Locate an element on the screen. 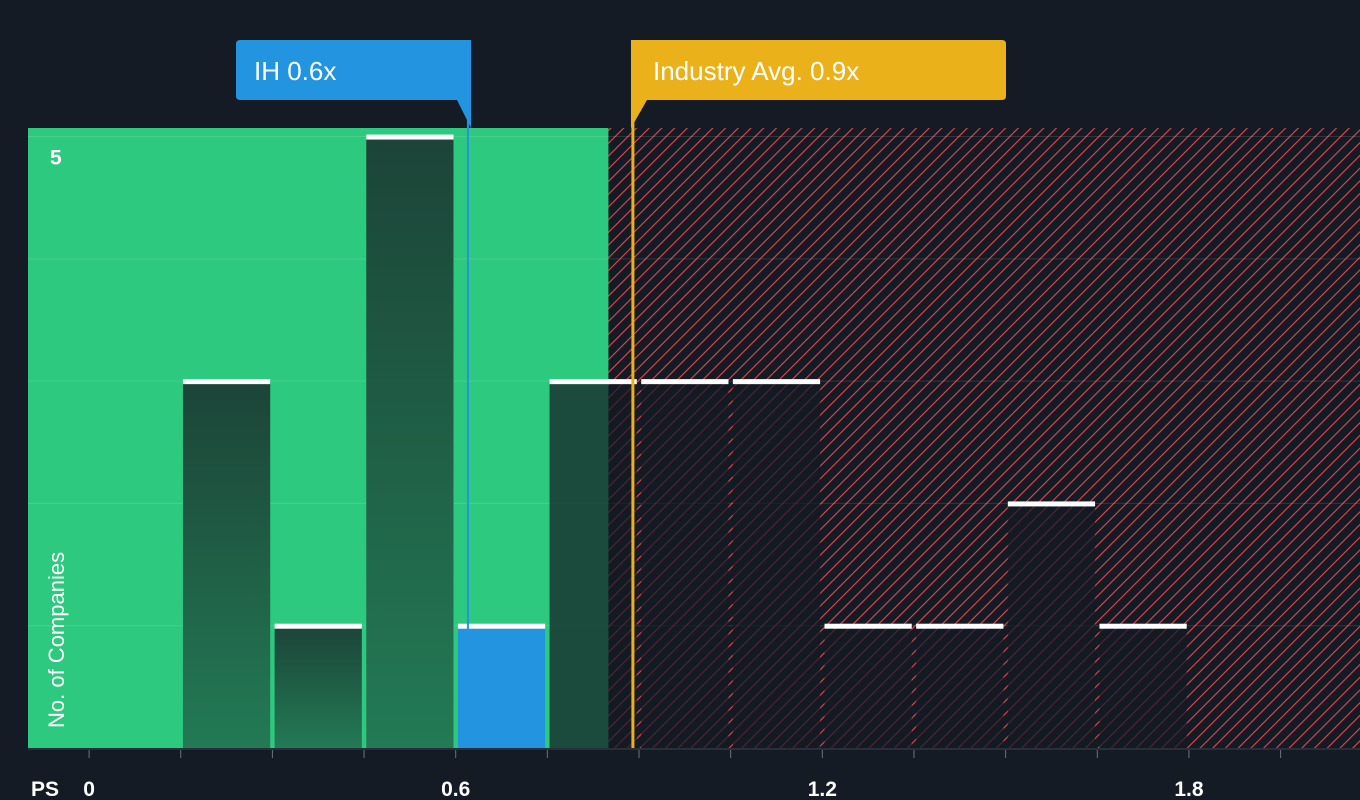  callouts: IH 0.6x Industry Avg. 0.9x is located at coordinates (621, 84).